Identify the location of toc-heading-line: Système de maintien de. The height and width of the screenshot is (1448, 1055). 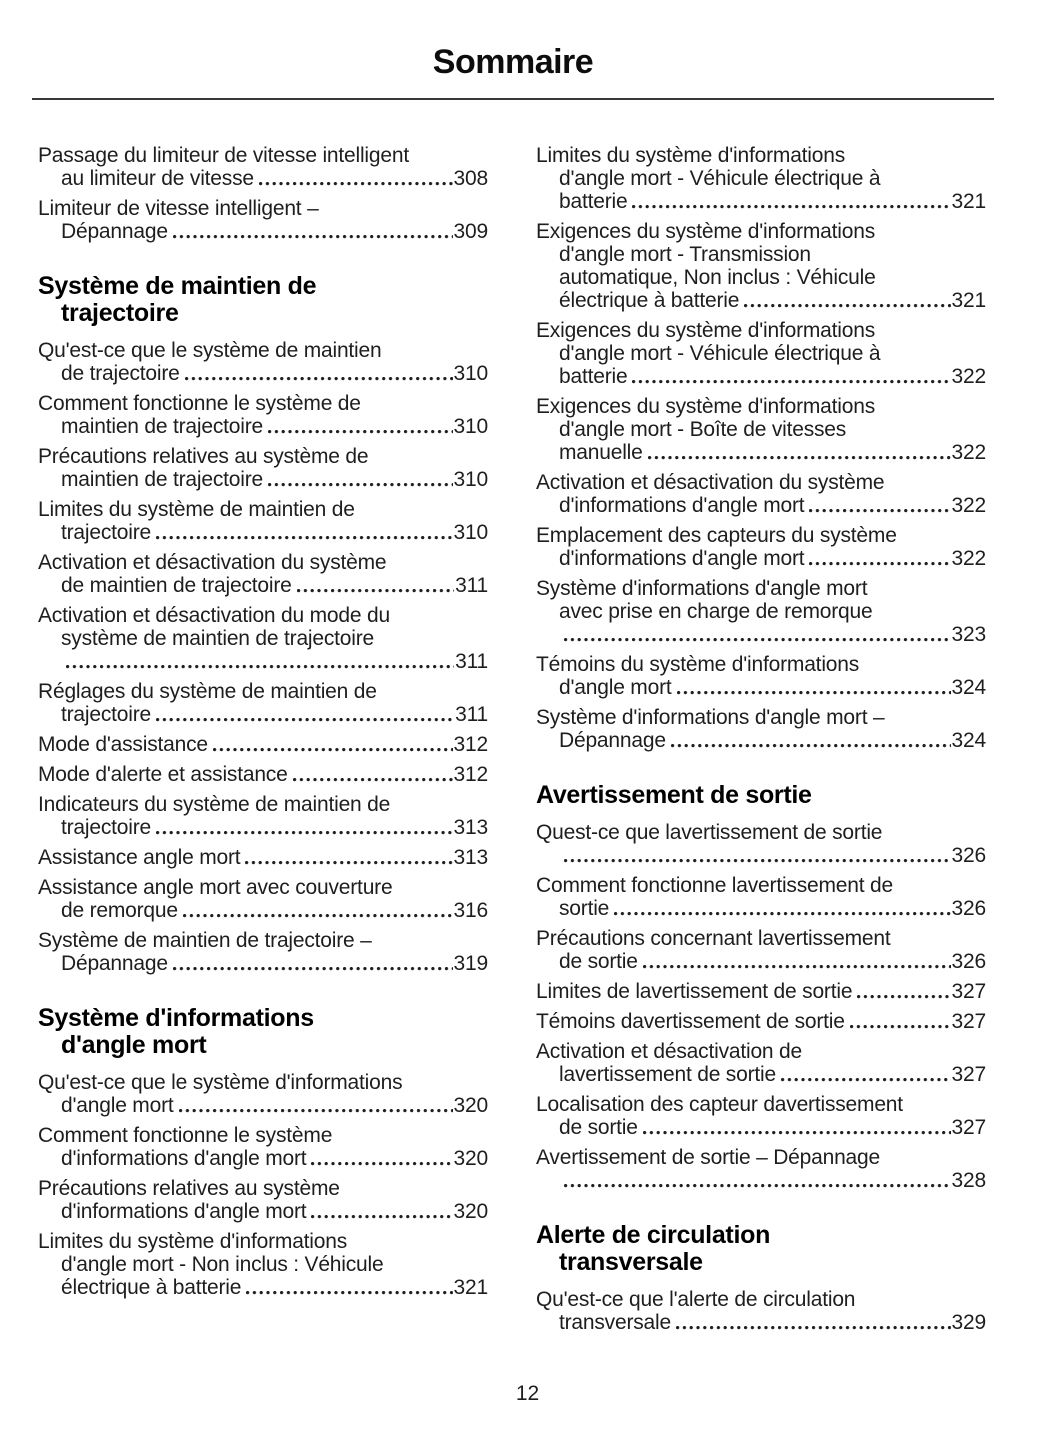
(263, 286).